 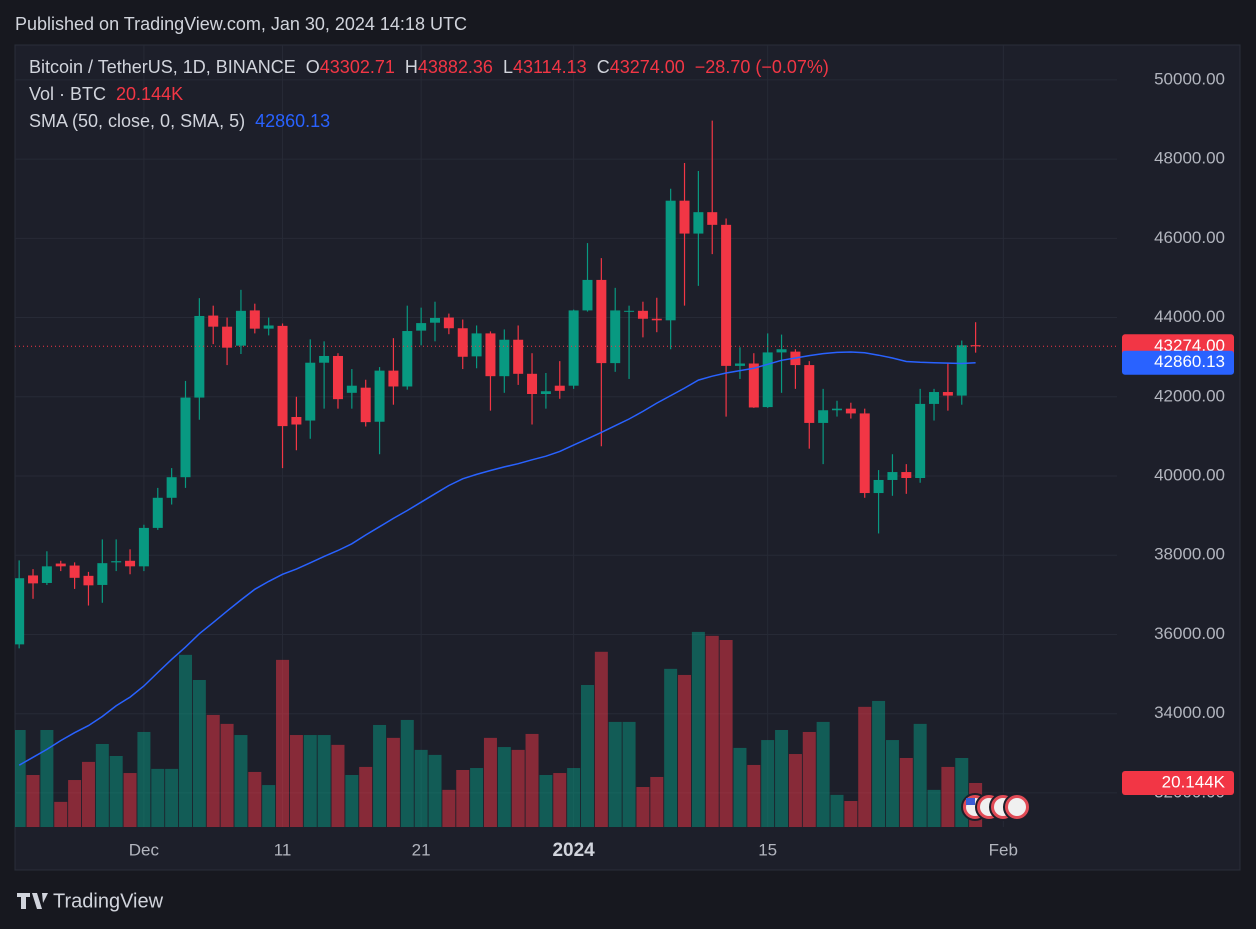 What do you see at coordinates (762, 67) in the screenshot?
I see `change-value: −28.70 (−0.07%)` at bounding box center [762, 67].